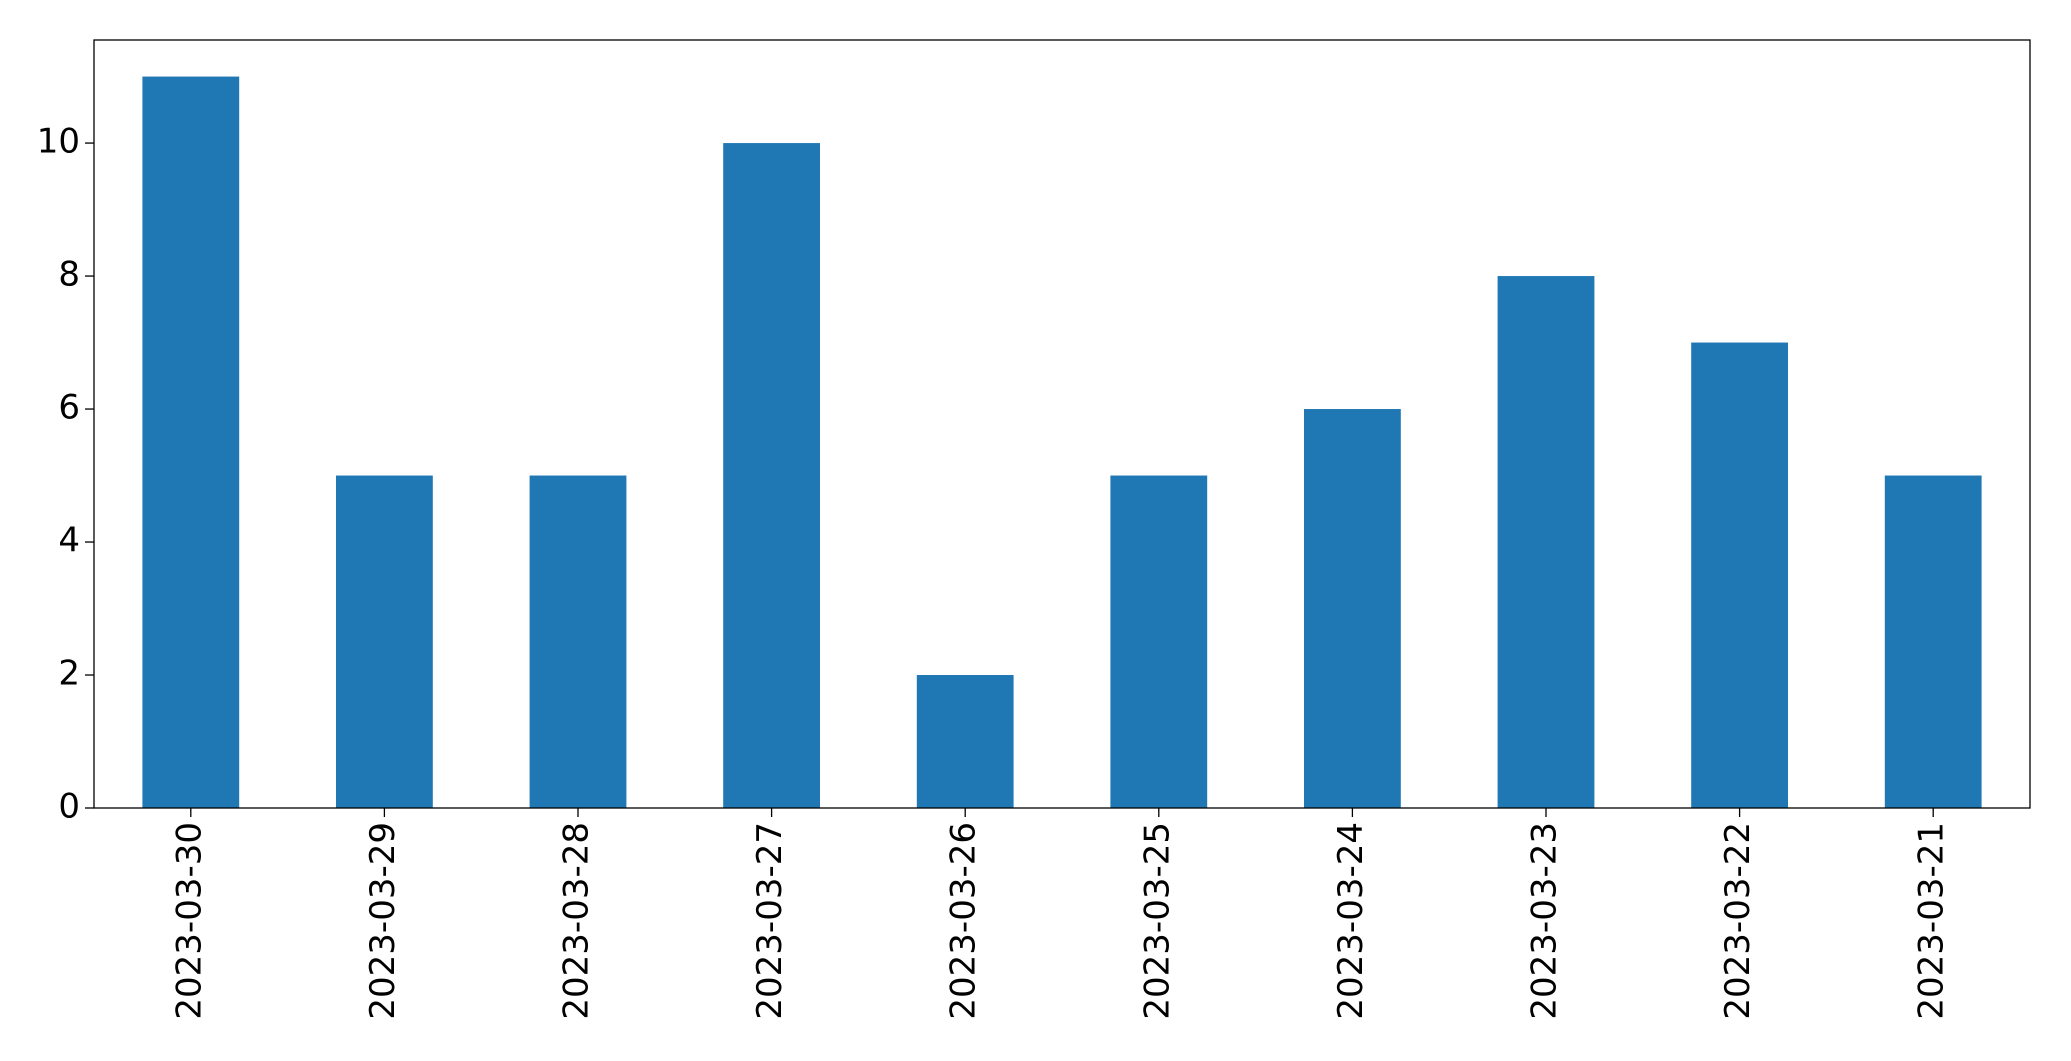  What do you see at coordinates (383, 921) in the screenshot?
I see `x-tick-label: 2023-03-29` at bounding box center [383, 921].